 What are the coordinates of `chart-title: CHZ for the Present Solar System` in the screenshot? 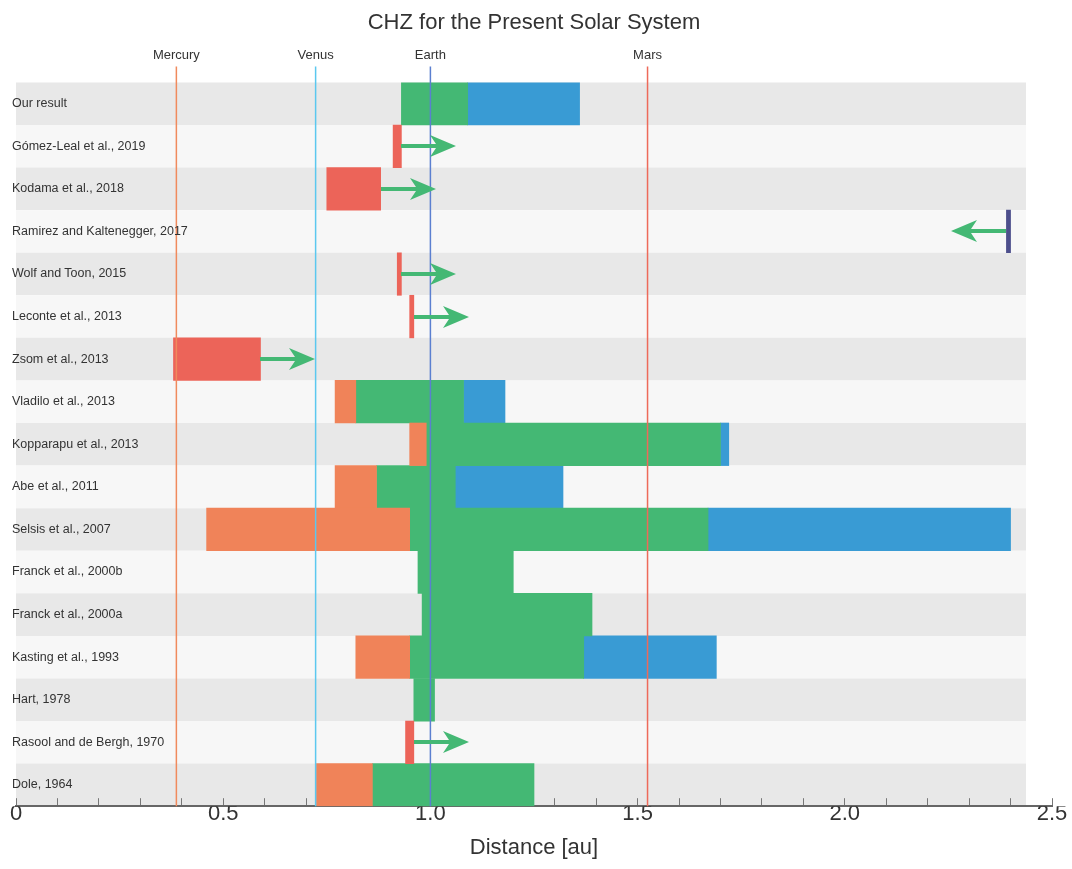 It's located at (534, 22).